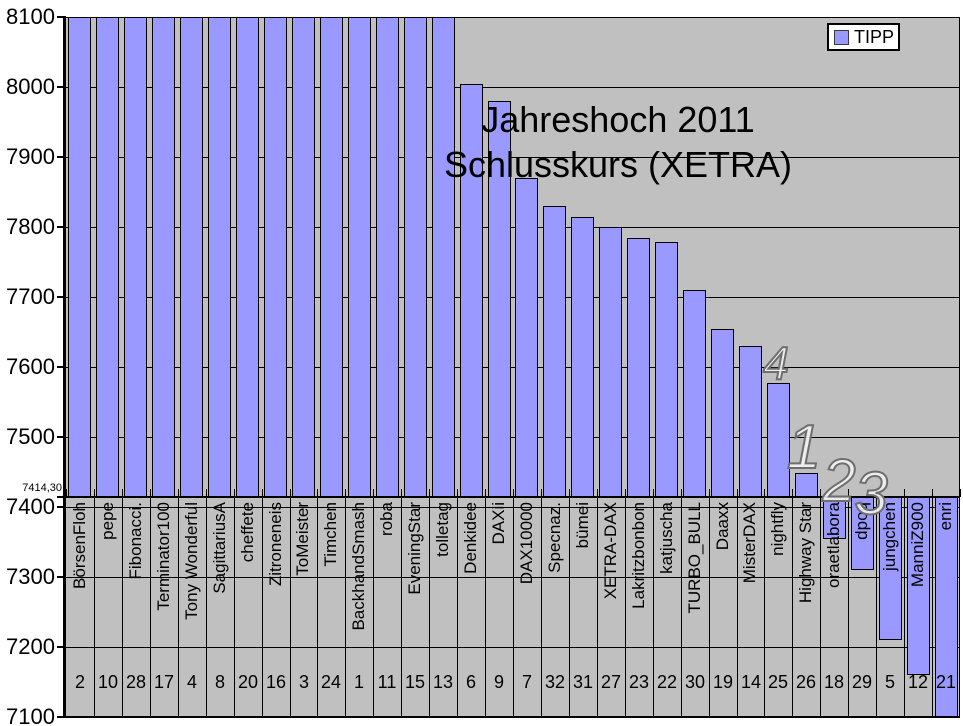 This screenshot has width=963, height=726. Describe the element at coordinates (918, 682) in the screenshot. I see `tipp-number: 12` at that location.